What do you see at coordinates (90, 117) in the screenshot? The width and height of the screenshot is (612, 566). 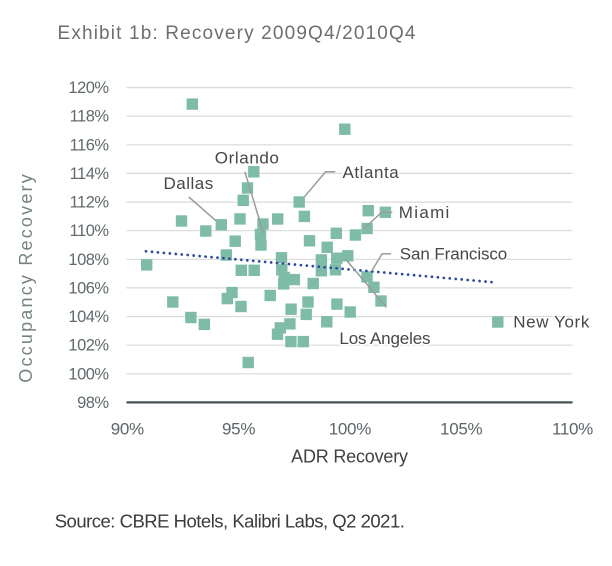 I see `svg-text: 118%` at bounding box center [90, 117].